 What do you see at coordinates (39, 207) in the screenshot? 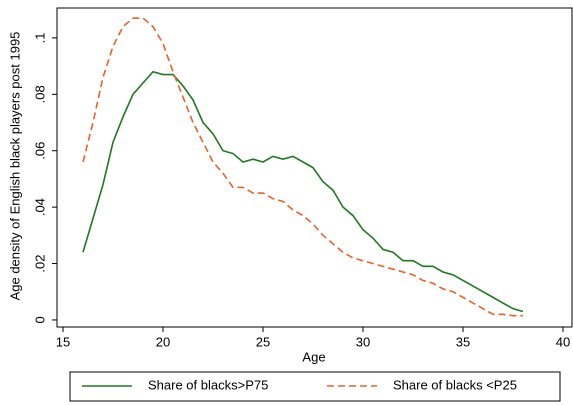
I see `y-tick-label: .04` at bounding box center [39, 207].